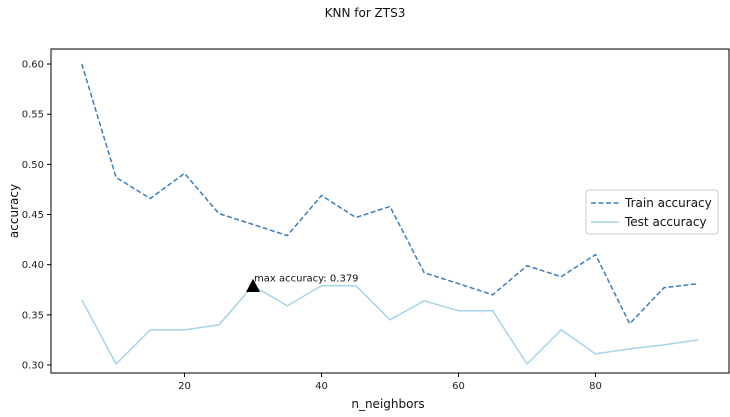 The height and width of the screenshot is (417, 730). Describe the element at coordinates (14, 211) in the screenshot. I see `y-axis-label: accuracy` at that location.